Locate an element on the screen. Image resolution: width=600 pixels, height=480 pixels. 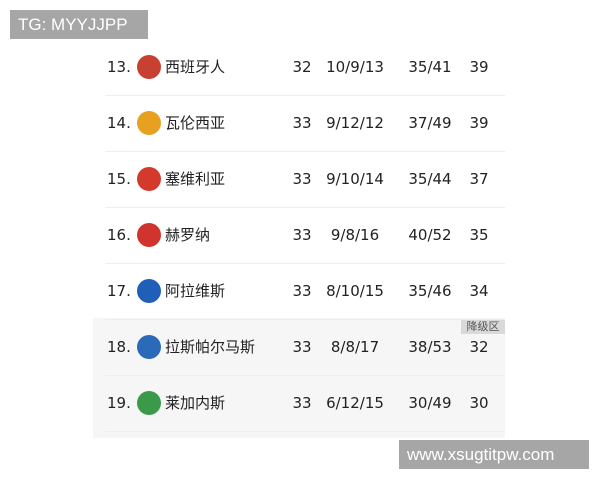
points: 32 is located at coordinates (479, 347).